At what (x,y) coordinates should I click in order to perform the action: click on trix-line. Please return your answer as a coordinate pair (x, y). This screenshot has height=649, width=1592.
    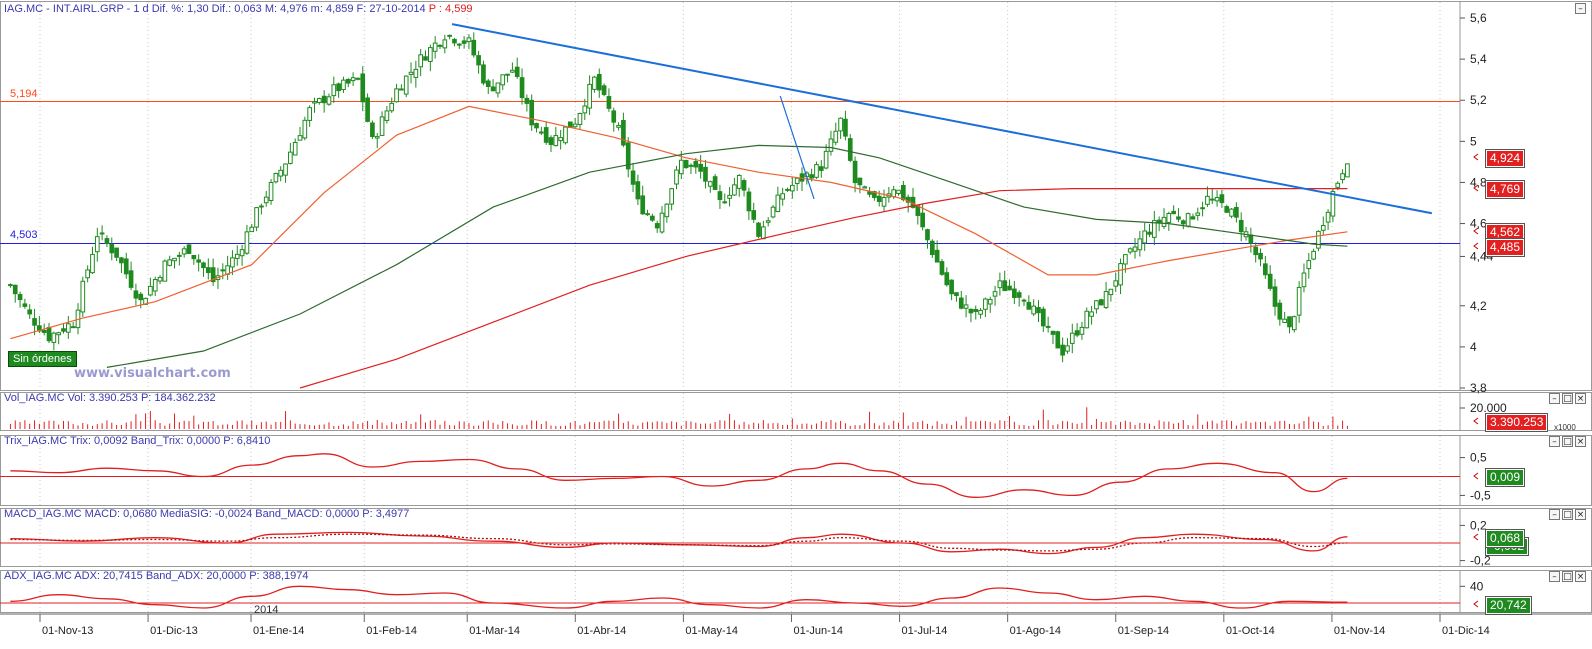
    Looking at the image, I should click on (679, 475).